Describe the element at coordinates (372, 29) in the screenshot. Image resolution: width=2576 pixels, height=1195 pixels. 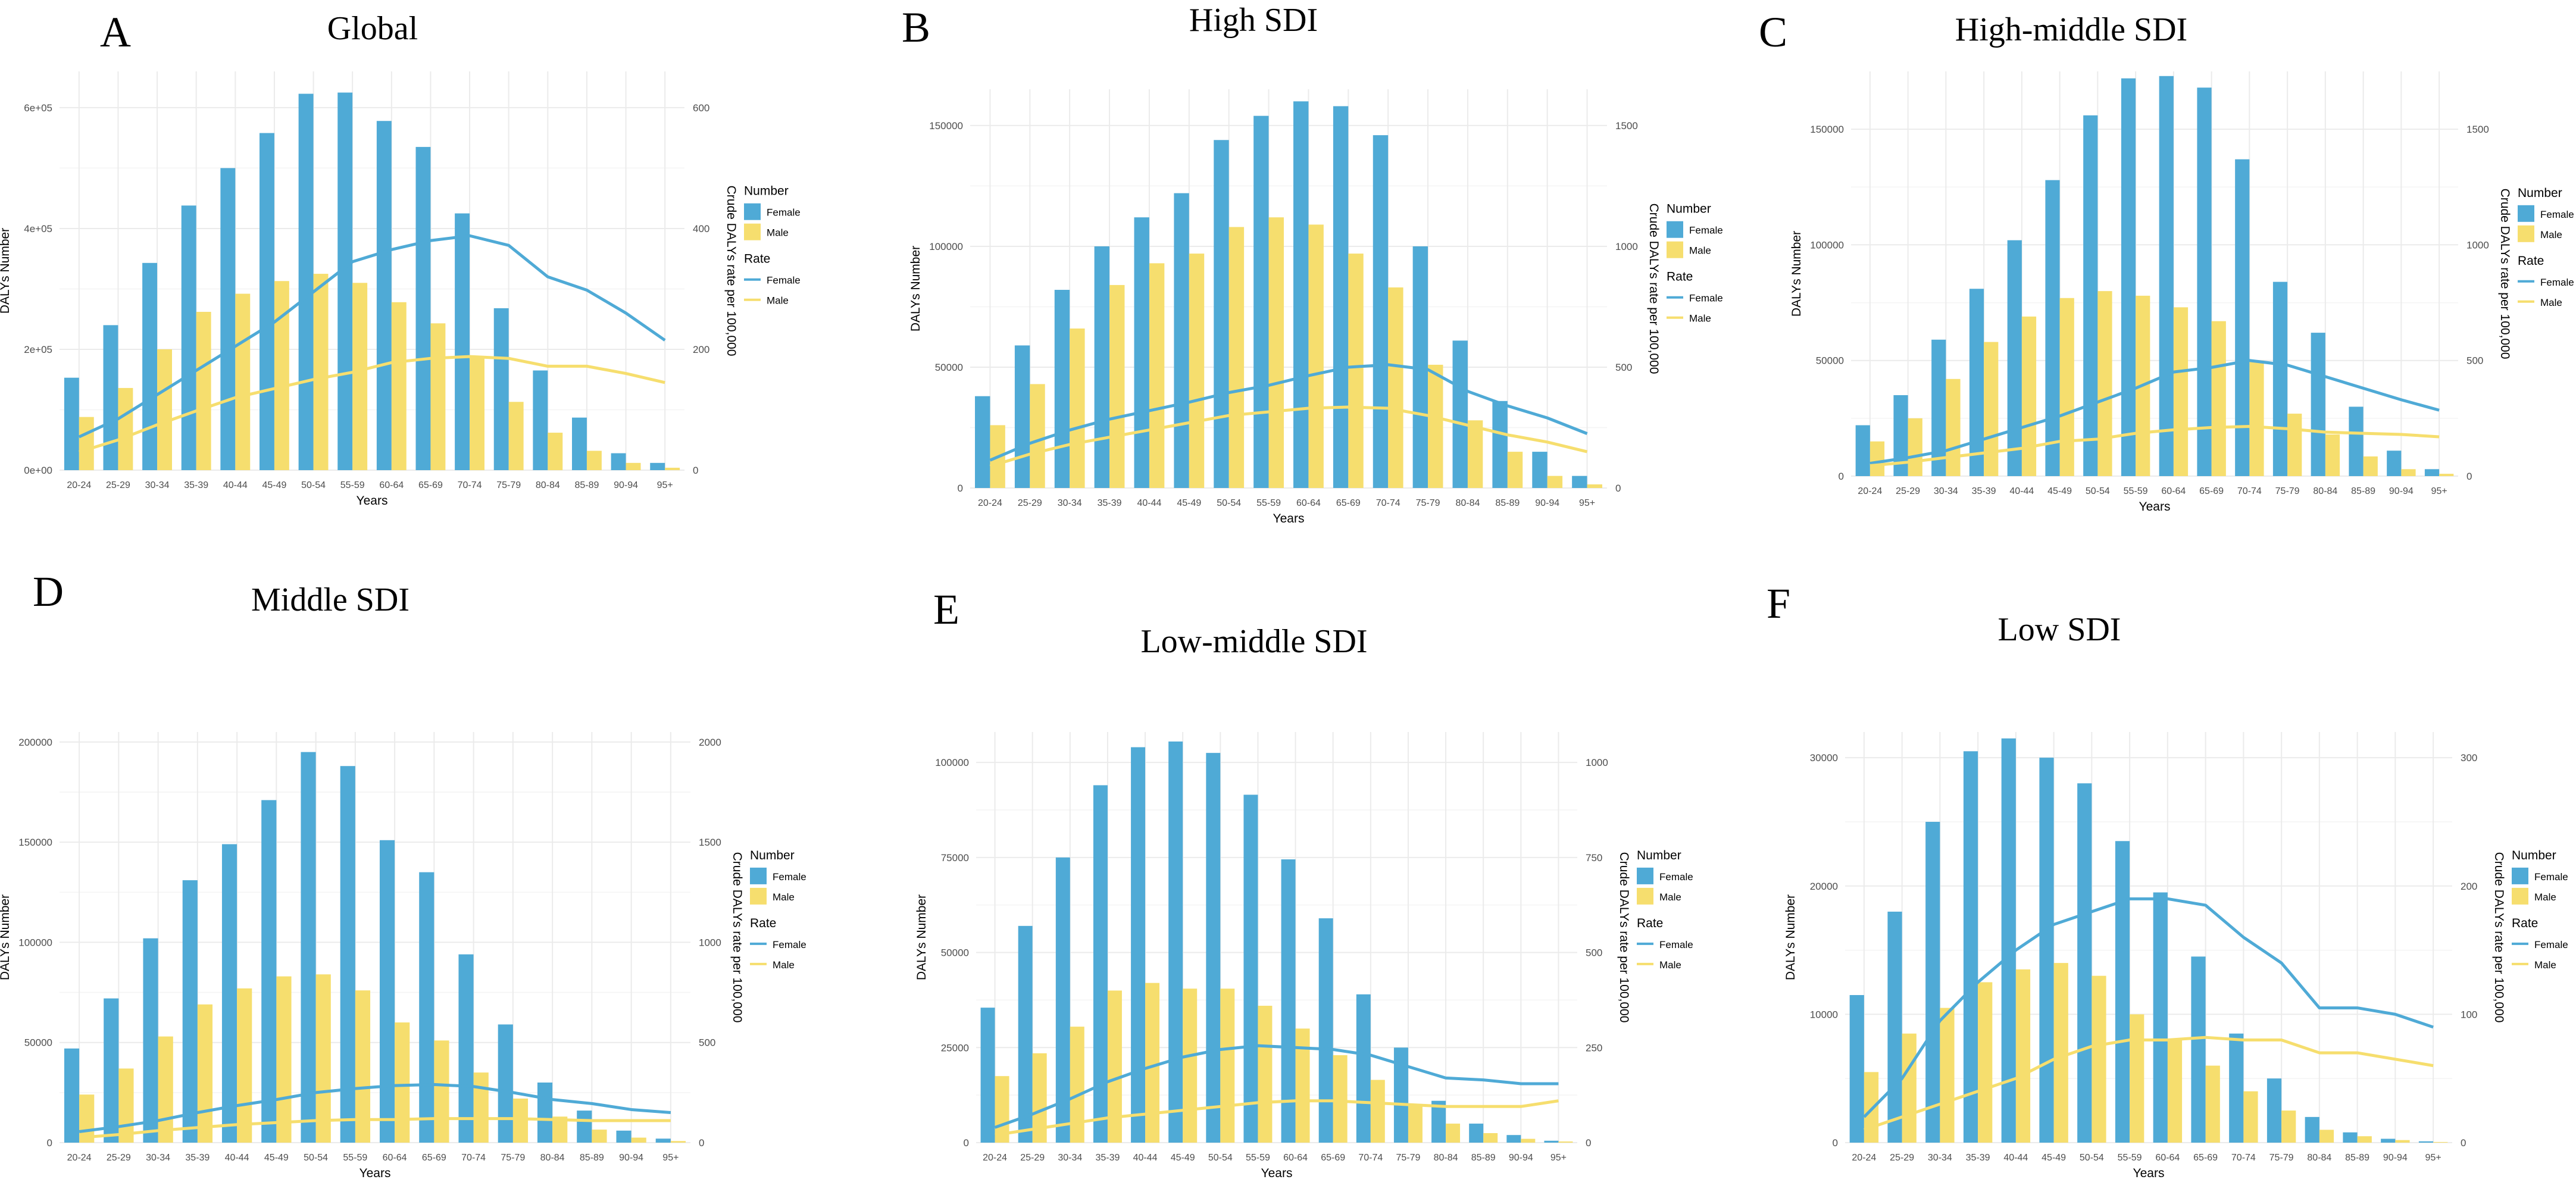
I see `panel-title: Global` at that location.